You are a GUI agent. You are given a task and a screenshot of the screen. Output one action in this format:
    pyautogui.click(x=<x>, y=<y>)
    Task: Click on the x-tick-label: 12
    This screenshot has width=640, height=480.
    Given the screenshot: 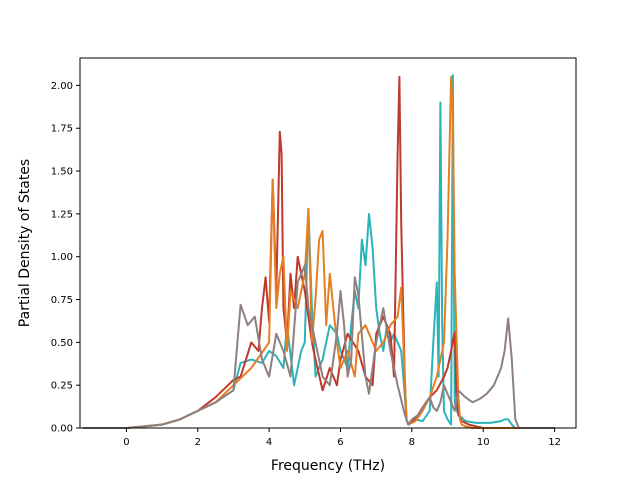 What is the action you would take?
    pyautogui.click(x=554, y=442)
    